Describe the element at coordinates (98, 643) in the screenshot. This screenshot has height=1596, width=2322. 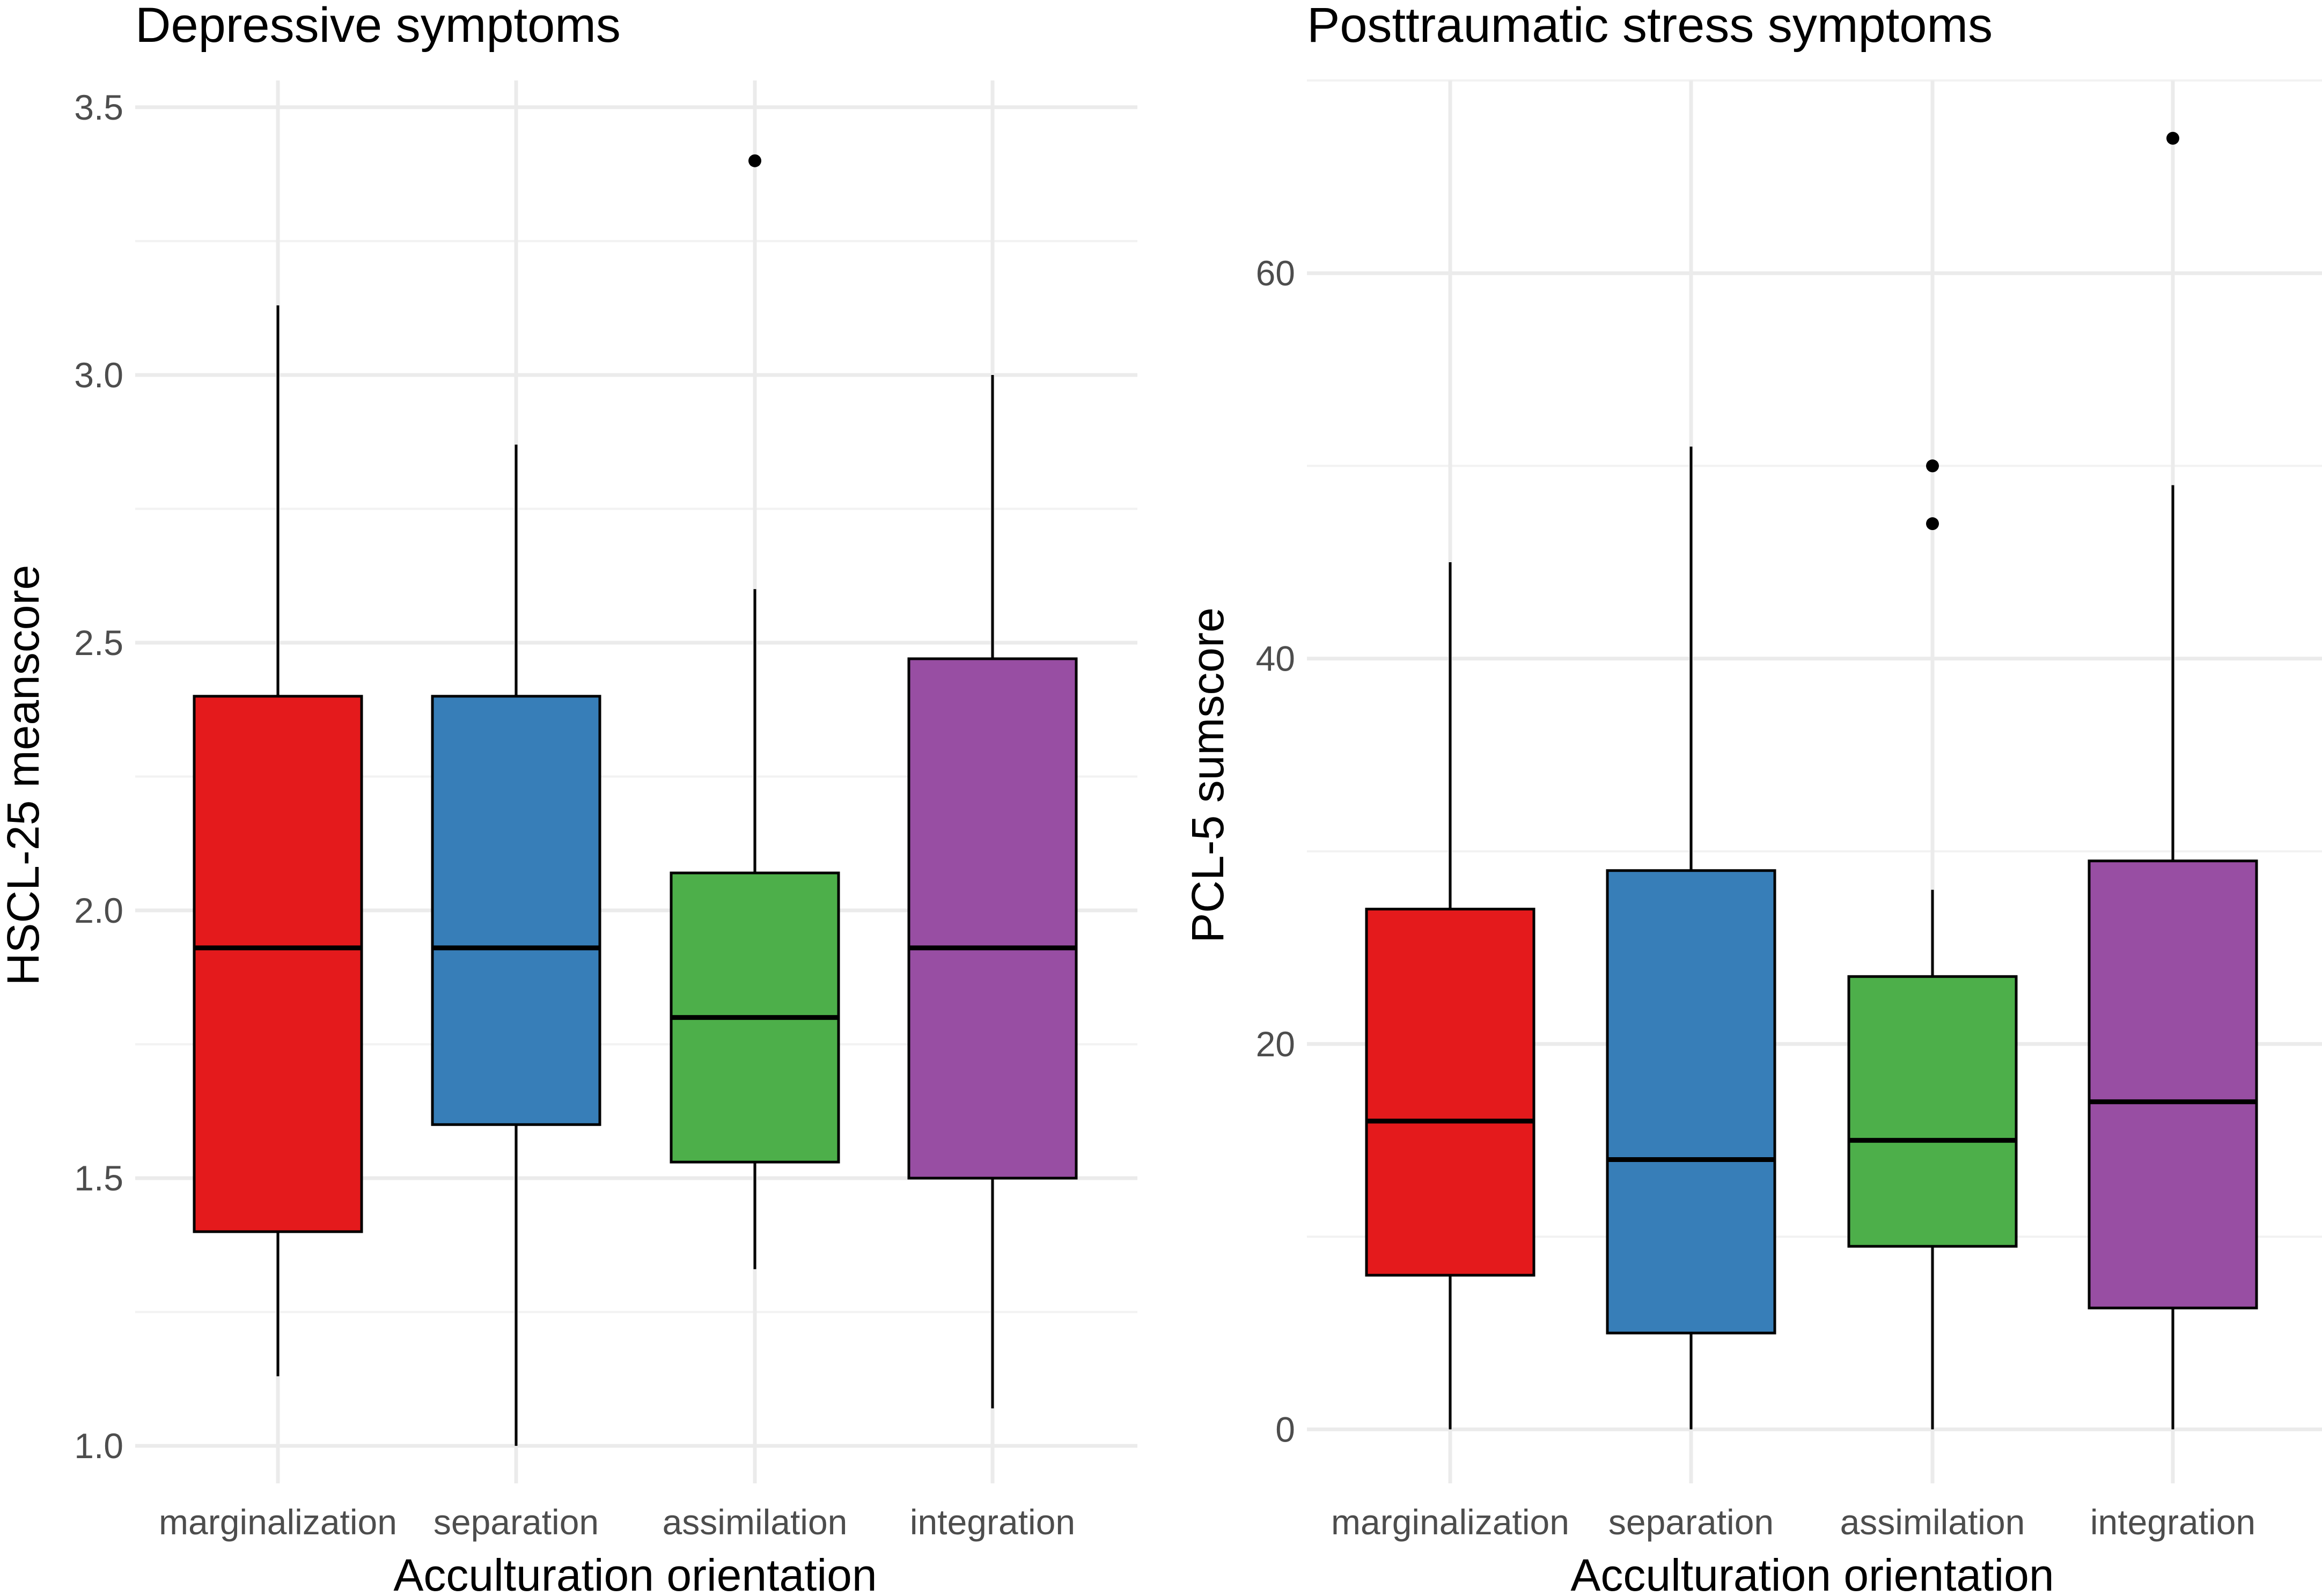
I see `y-tick-label: 2.5` at that location.